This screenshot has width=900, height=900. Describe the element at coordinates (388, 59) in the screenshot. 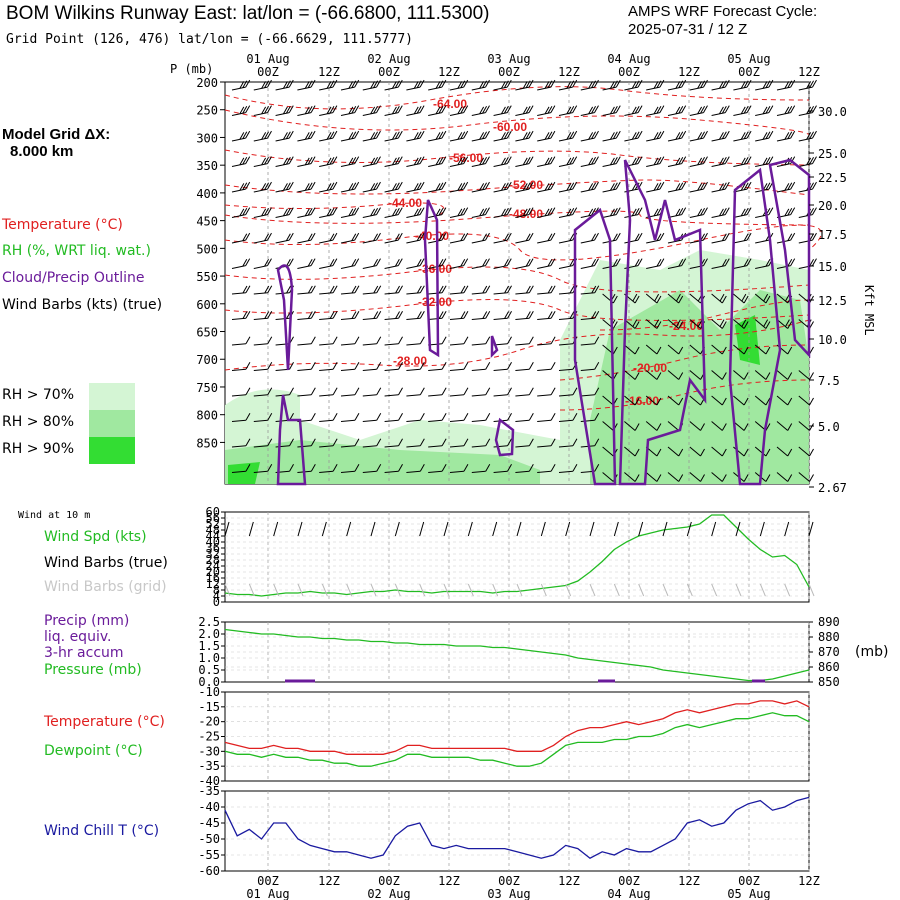

I see `day-label-top: 02 Aug` at that location.